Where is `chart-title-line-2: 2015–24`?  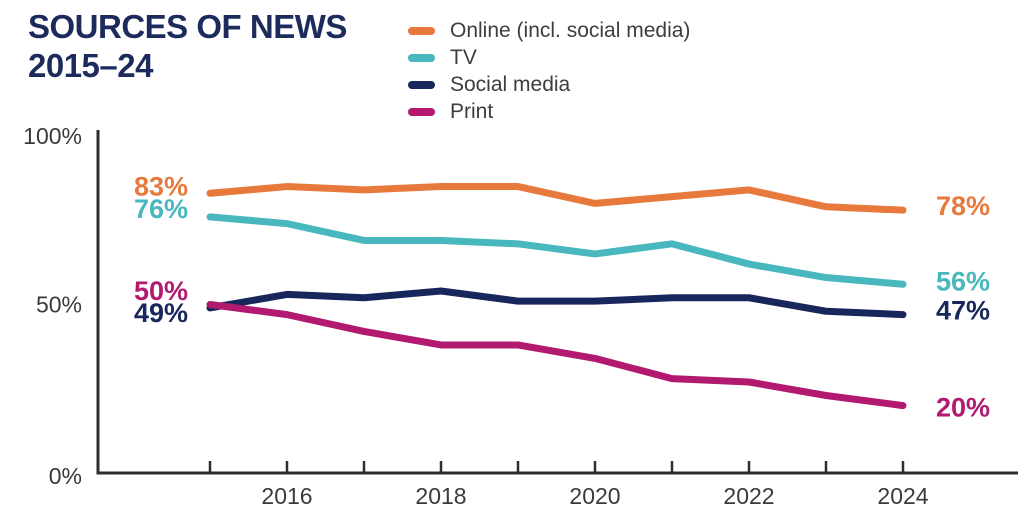 chart-title-line-2: 2015–24 is located at coordinates (90, 65).